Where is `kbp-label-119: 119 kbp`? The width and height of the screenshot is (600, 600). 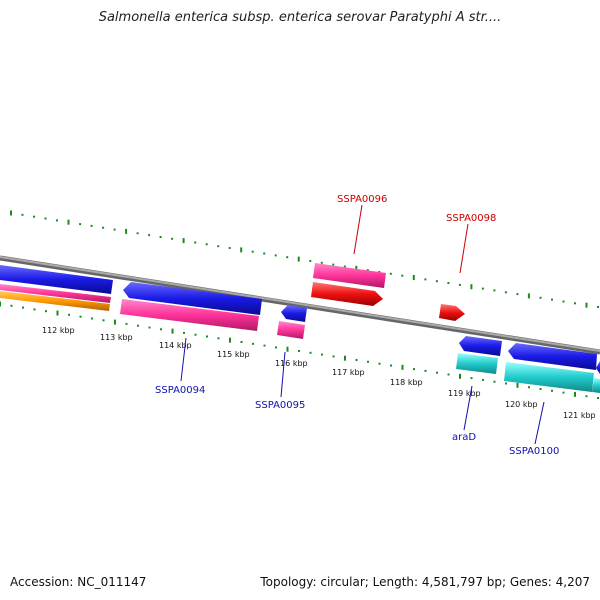 kbp-label-119: 119 kbp is located at coordinates (464, 393).